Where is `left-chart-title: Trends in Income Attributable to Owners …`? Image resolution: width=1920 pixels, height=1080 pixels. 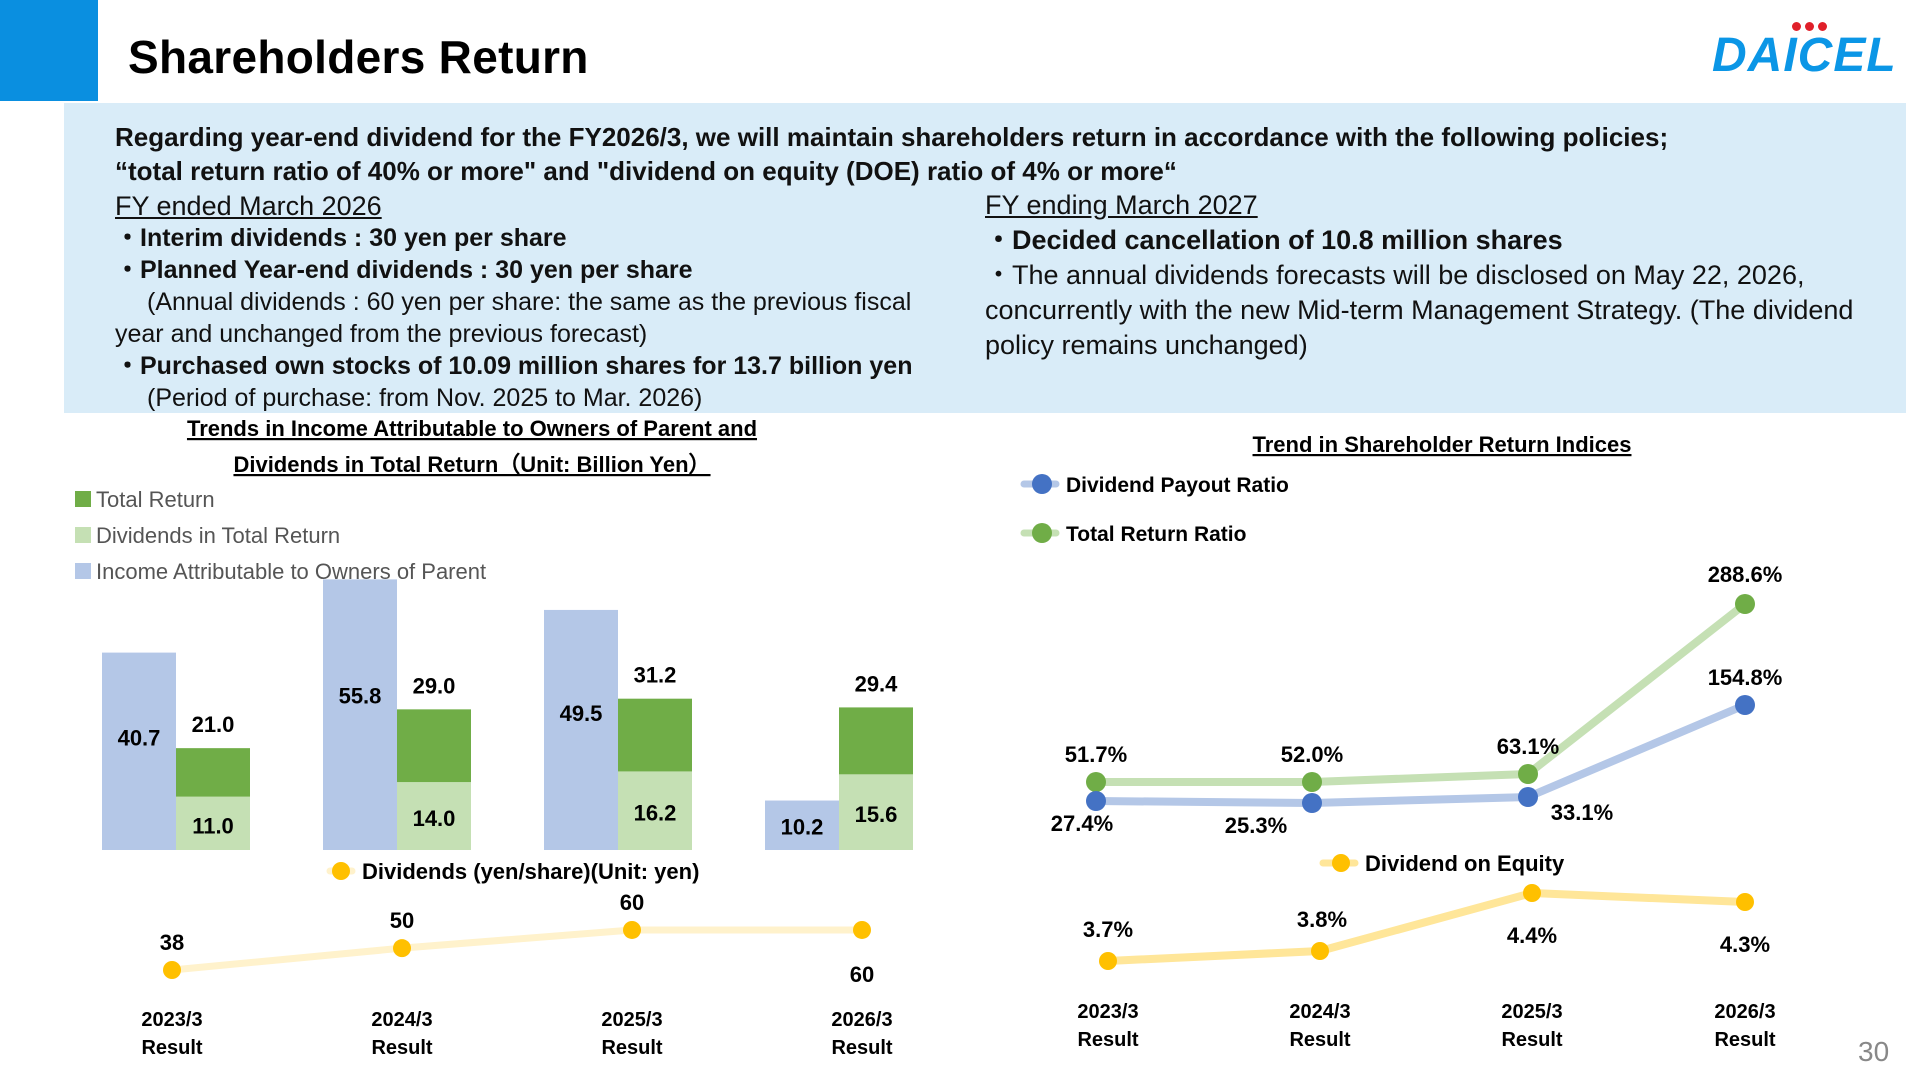 left-chart-title: Trends in Income Attributable to Owners … is located at coordinates (472, 446).